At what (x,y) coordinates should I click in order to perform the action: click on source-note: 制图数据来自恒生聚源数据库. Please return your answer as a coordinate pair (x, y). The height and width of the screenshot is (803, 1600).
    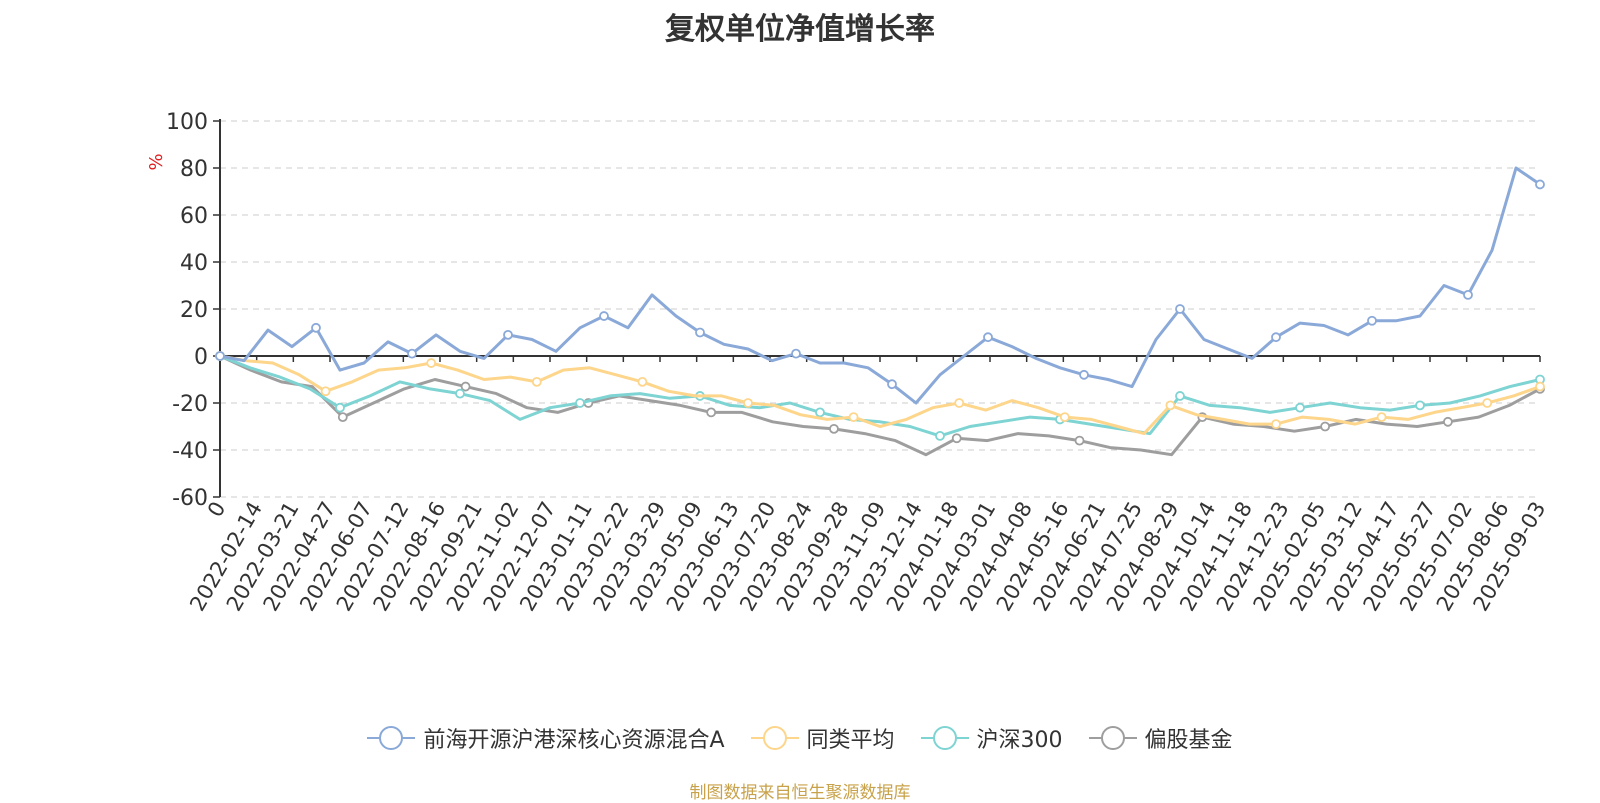
    Looking at the image, I should click on (800, 793).